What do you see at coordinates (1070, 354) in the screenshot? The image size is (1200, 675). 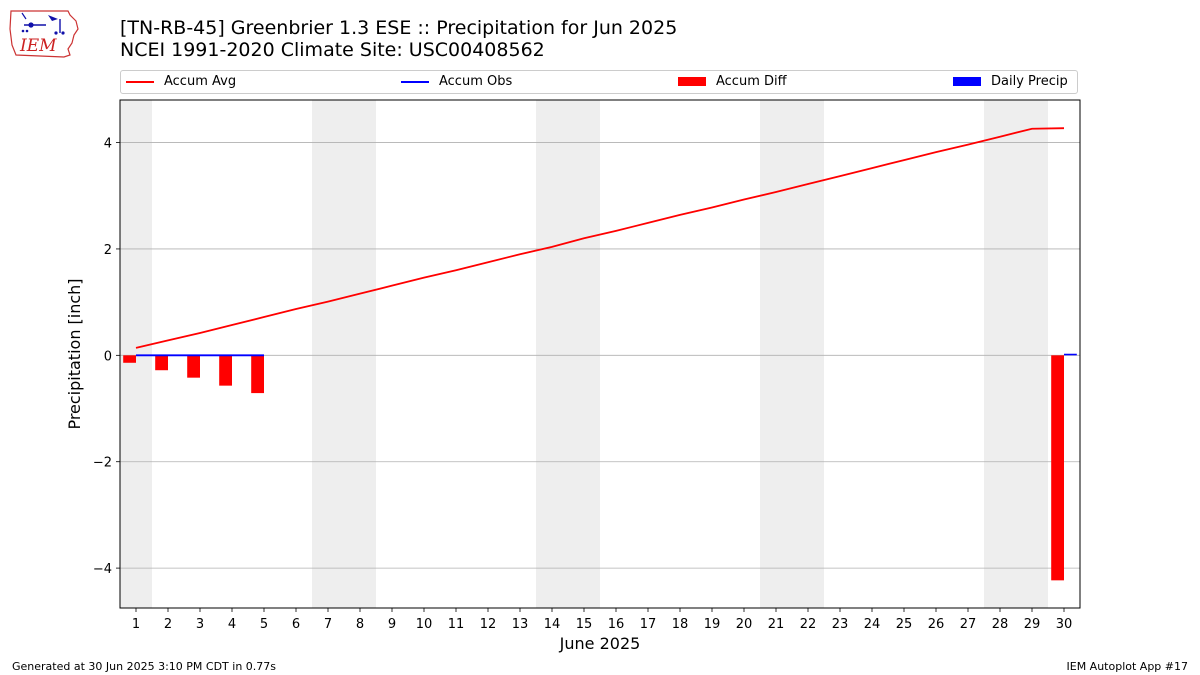 I see `daily-precip-bar` at bounding box center [1070, 354].